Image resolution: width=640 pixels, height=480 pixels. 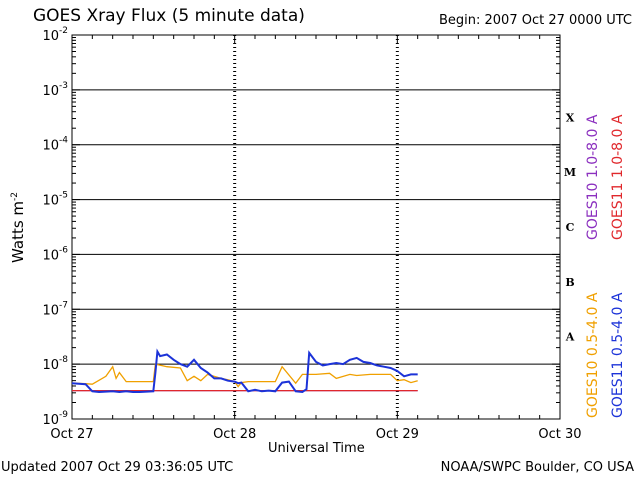 I want to click on y-tick-label: 10⁻², so click(x=55, y=35).